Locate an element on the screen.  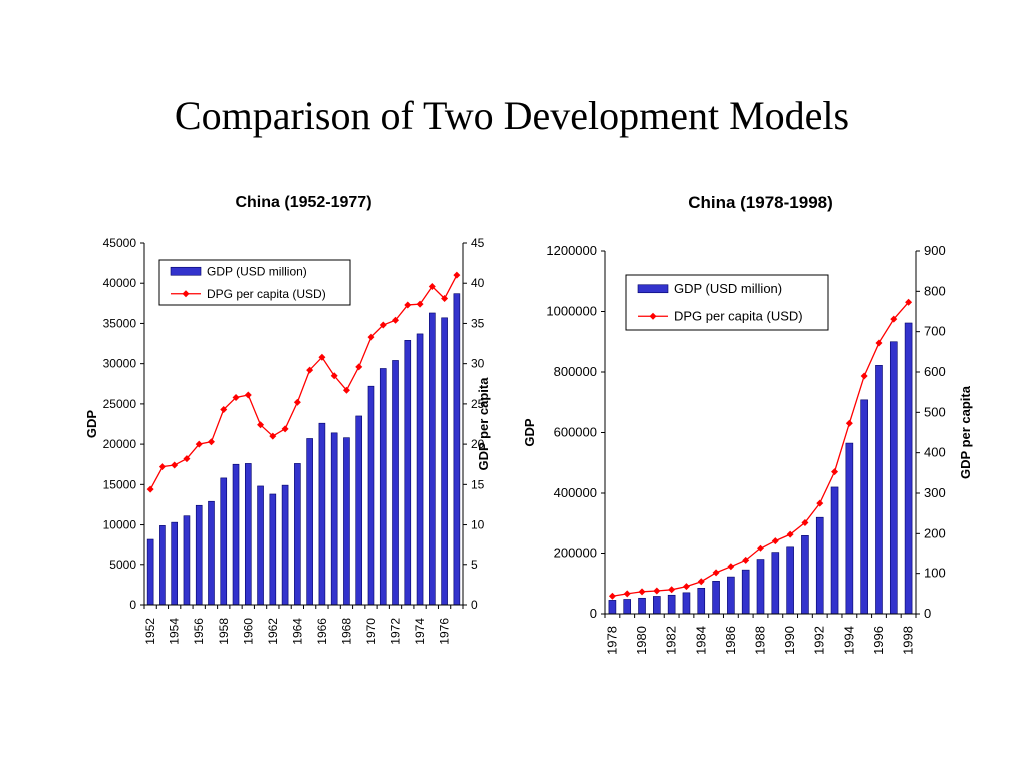
c2-bar-1987 is located at coordinates (745, 592).